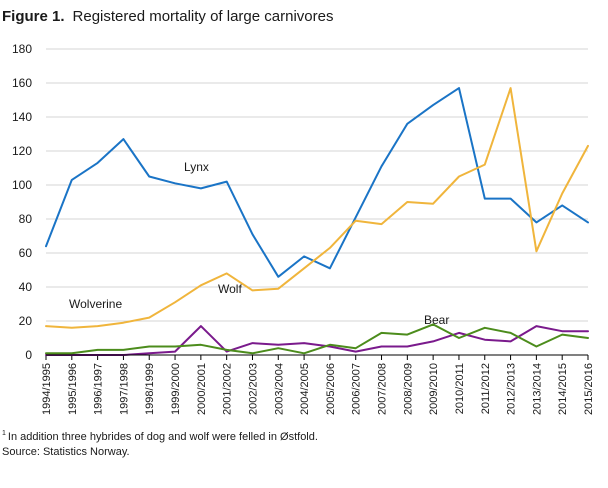 Image resolution: width=608 pixels, height=488 pixels. What do you see at coordinates (26, 219) in the screenshot?
I see `y-tick-label: 80` at bounding box center [26, 219].